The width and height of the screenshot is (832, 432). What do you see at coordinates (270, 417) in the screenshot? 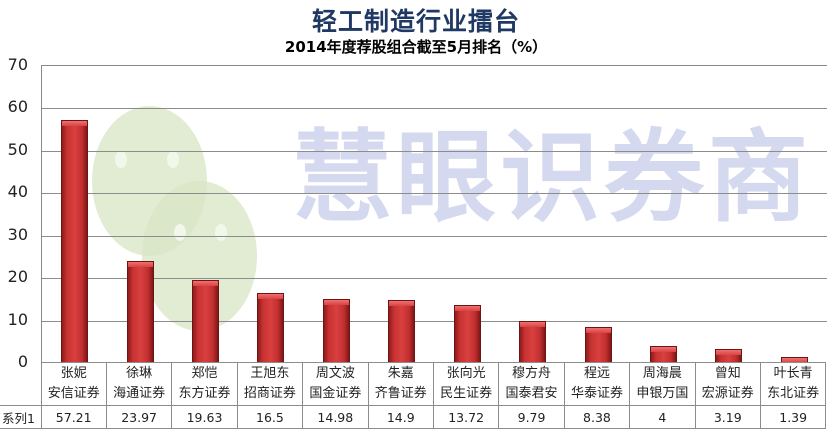
I see `value-cell: 16.5` at bounding box center [270, 417].